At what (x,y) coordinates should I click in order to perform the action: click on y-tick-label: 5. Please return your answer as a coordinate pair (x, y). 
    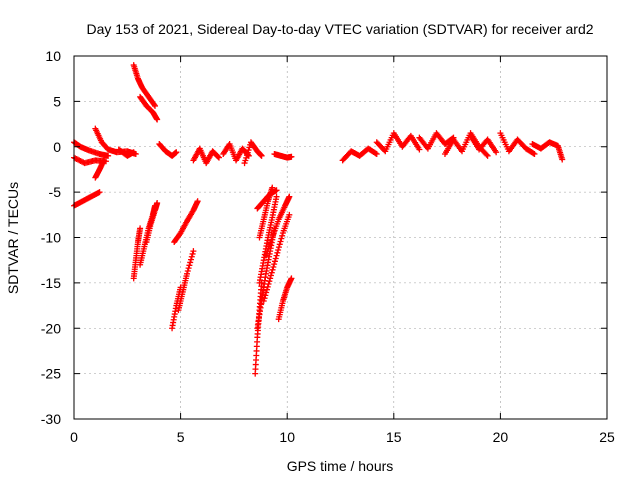
    Looking at the image, I should click on (57, 101).